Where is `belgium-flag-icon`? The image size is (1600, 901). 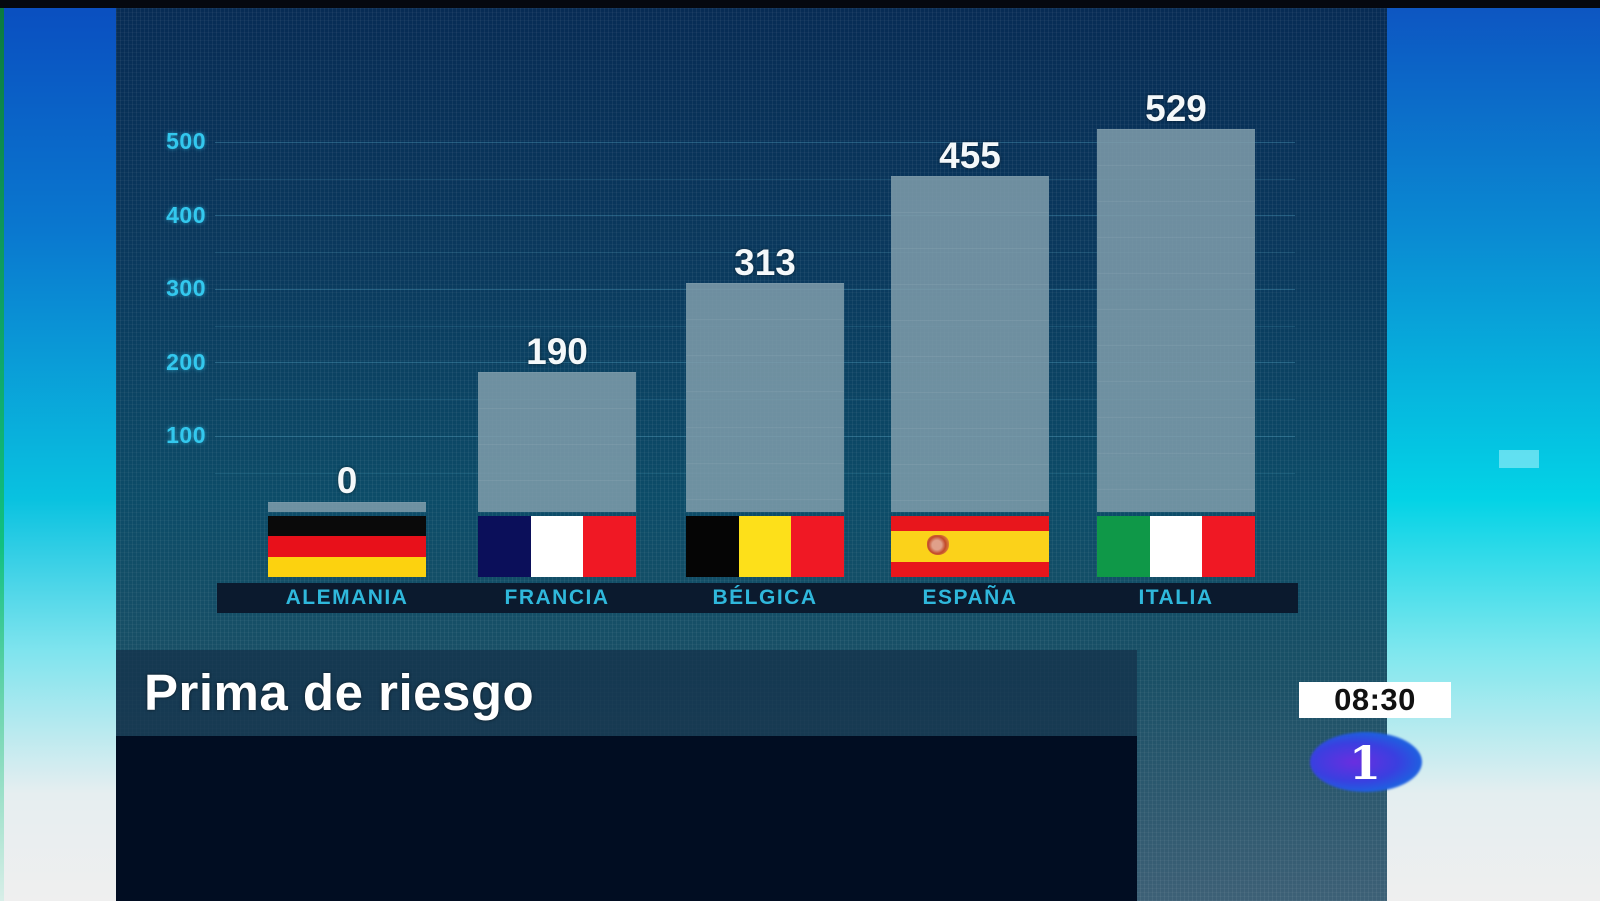
belgium-flag-icon is located at coordinates (765, 546).